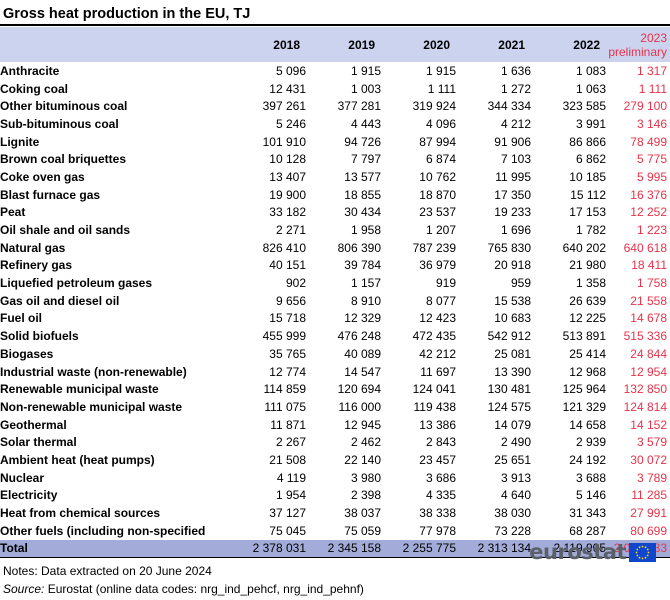 This screenshot has width=670, height=600. I want to click on value-cell: 1 003, so click(365, 88).